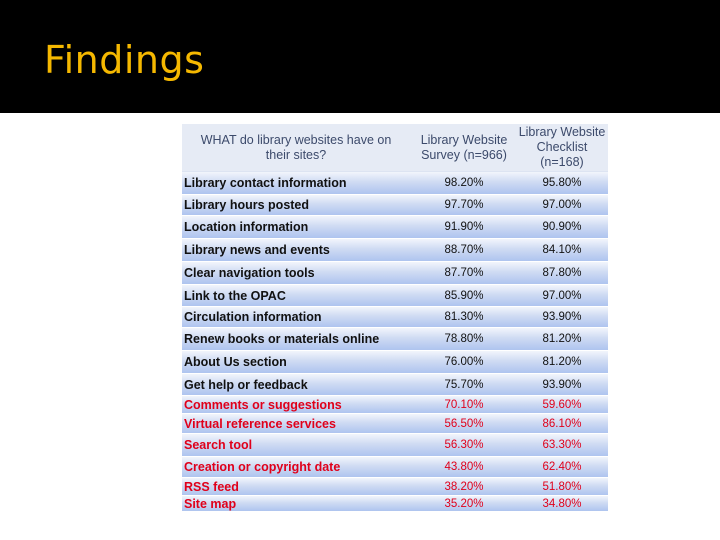 The image size is (720, 540). I want to click on row-label: Library contact information, so click(265, 183).